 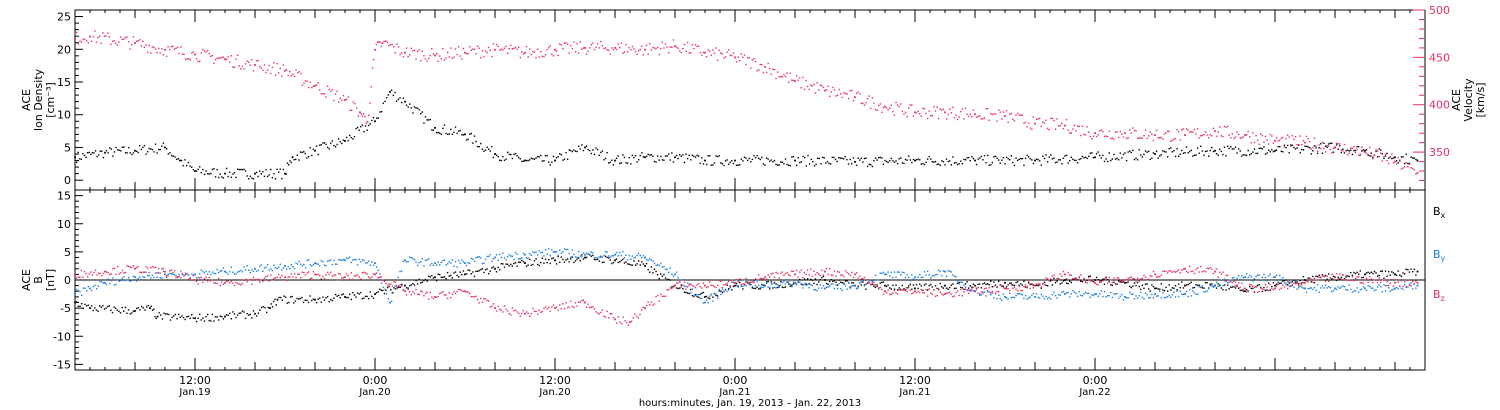 I want to click on x-tick-time: 12:00, so click(x=555, y=380).